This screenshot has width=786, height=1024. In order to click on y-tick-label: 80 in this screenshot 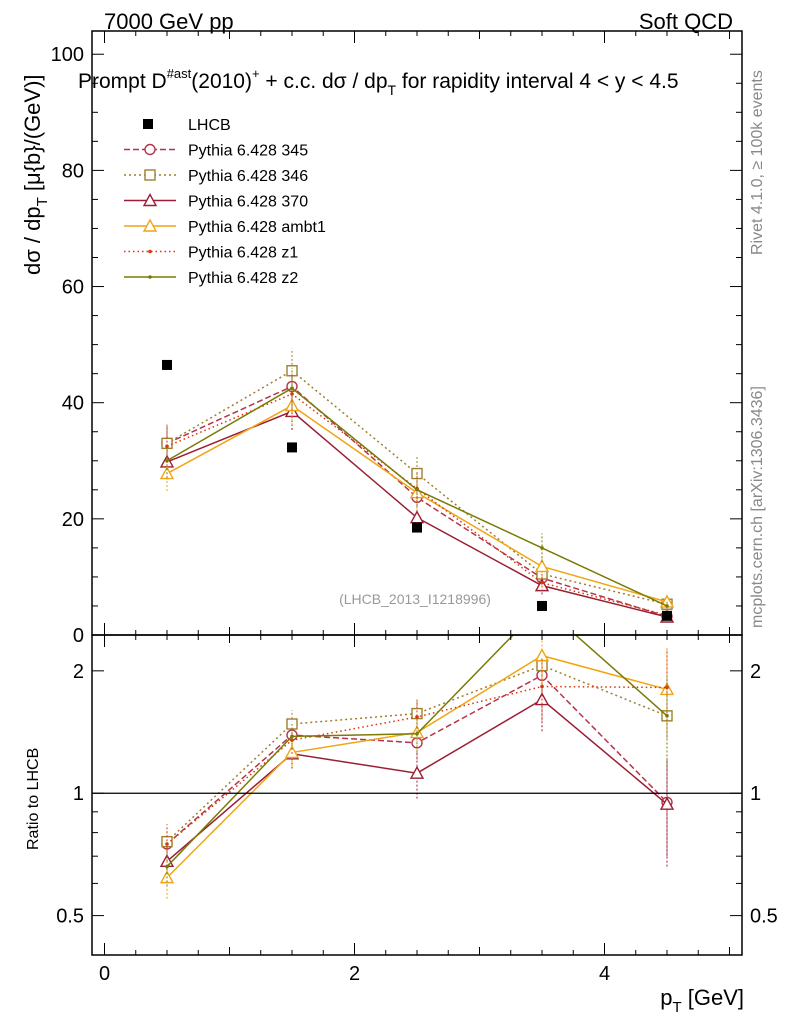, I will do `click(73, 171)`.